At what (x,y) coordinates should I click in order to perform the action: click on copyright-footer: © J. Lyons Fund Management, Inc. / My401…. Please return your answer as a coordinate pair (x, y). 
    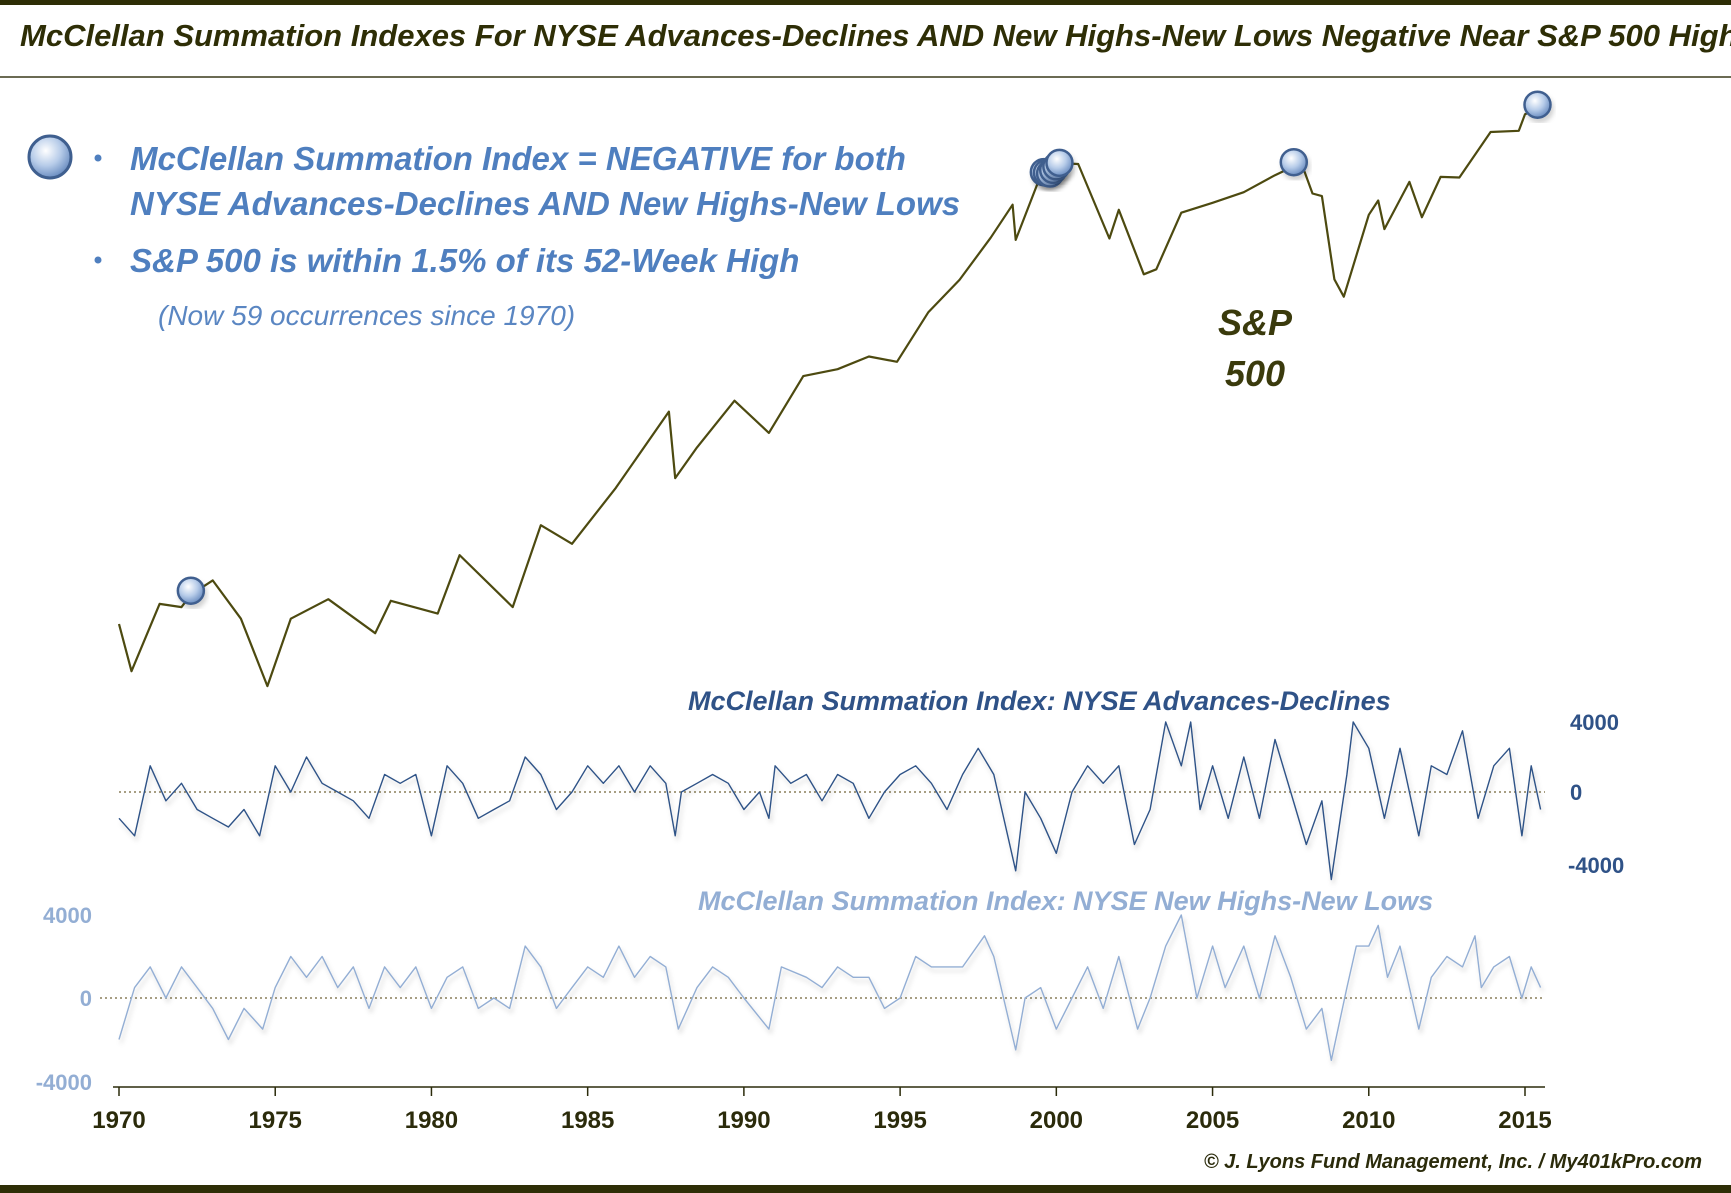
    Looking at the image, I should click on (1453, 1162).